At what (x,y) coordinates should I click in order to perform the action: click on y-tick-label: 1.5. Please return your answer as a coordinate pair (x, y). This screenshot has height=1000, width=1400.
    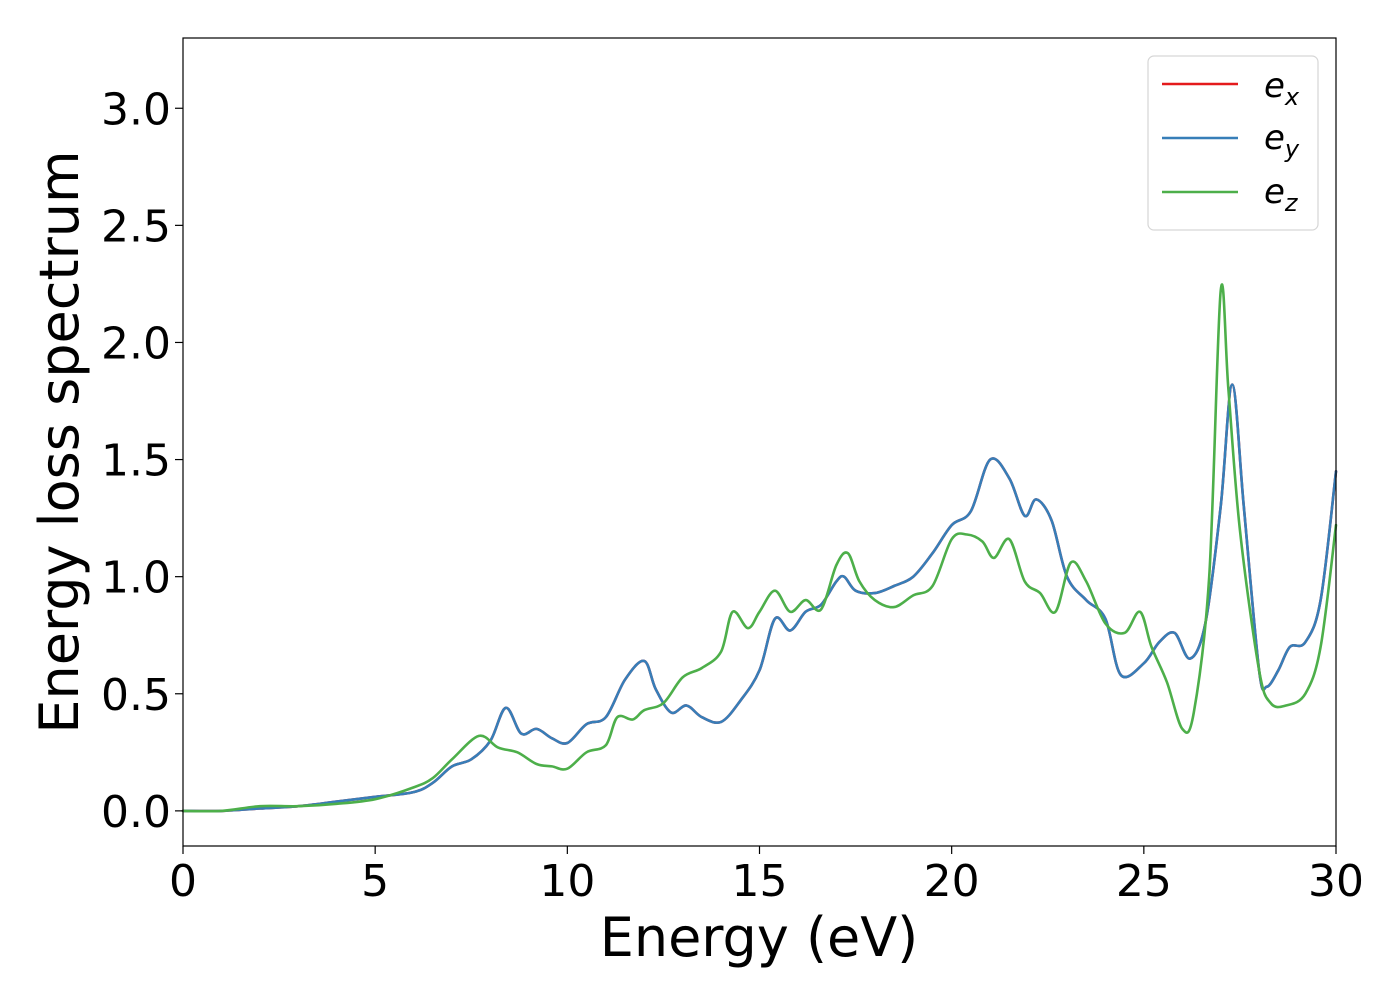
    Looking at the image, I should click on (136, 461).